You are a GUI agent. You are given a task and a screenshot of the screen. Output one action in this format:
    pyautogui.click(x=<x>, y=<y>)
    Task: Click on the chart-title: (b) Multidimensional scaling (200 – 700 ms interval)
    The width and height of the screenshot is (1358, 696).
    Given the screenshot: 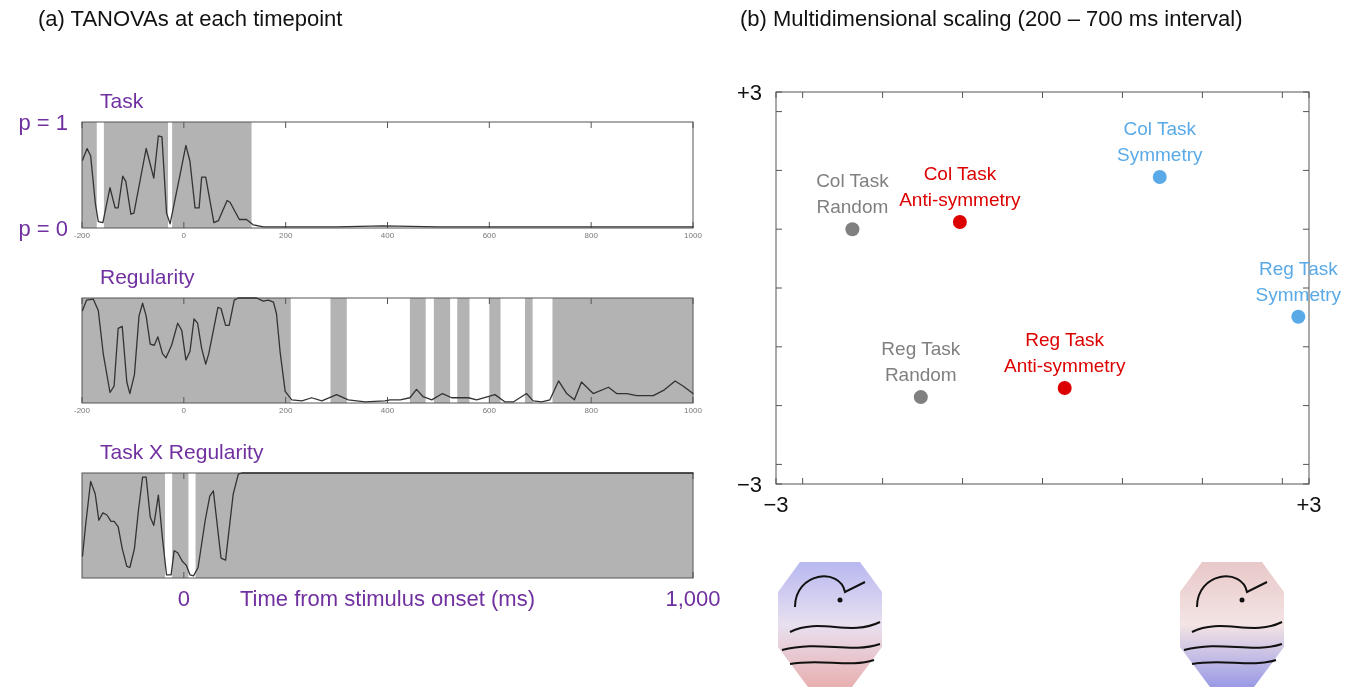 What is the action you would take?
    pyautogui.click(x=991, y=18)
    